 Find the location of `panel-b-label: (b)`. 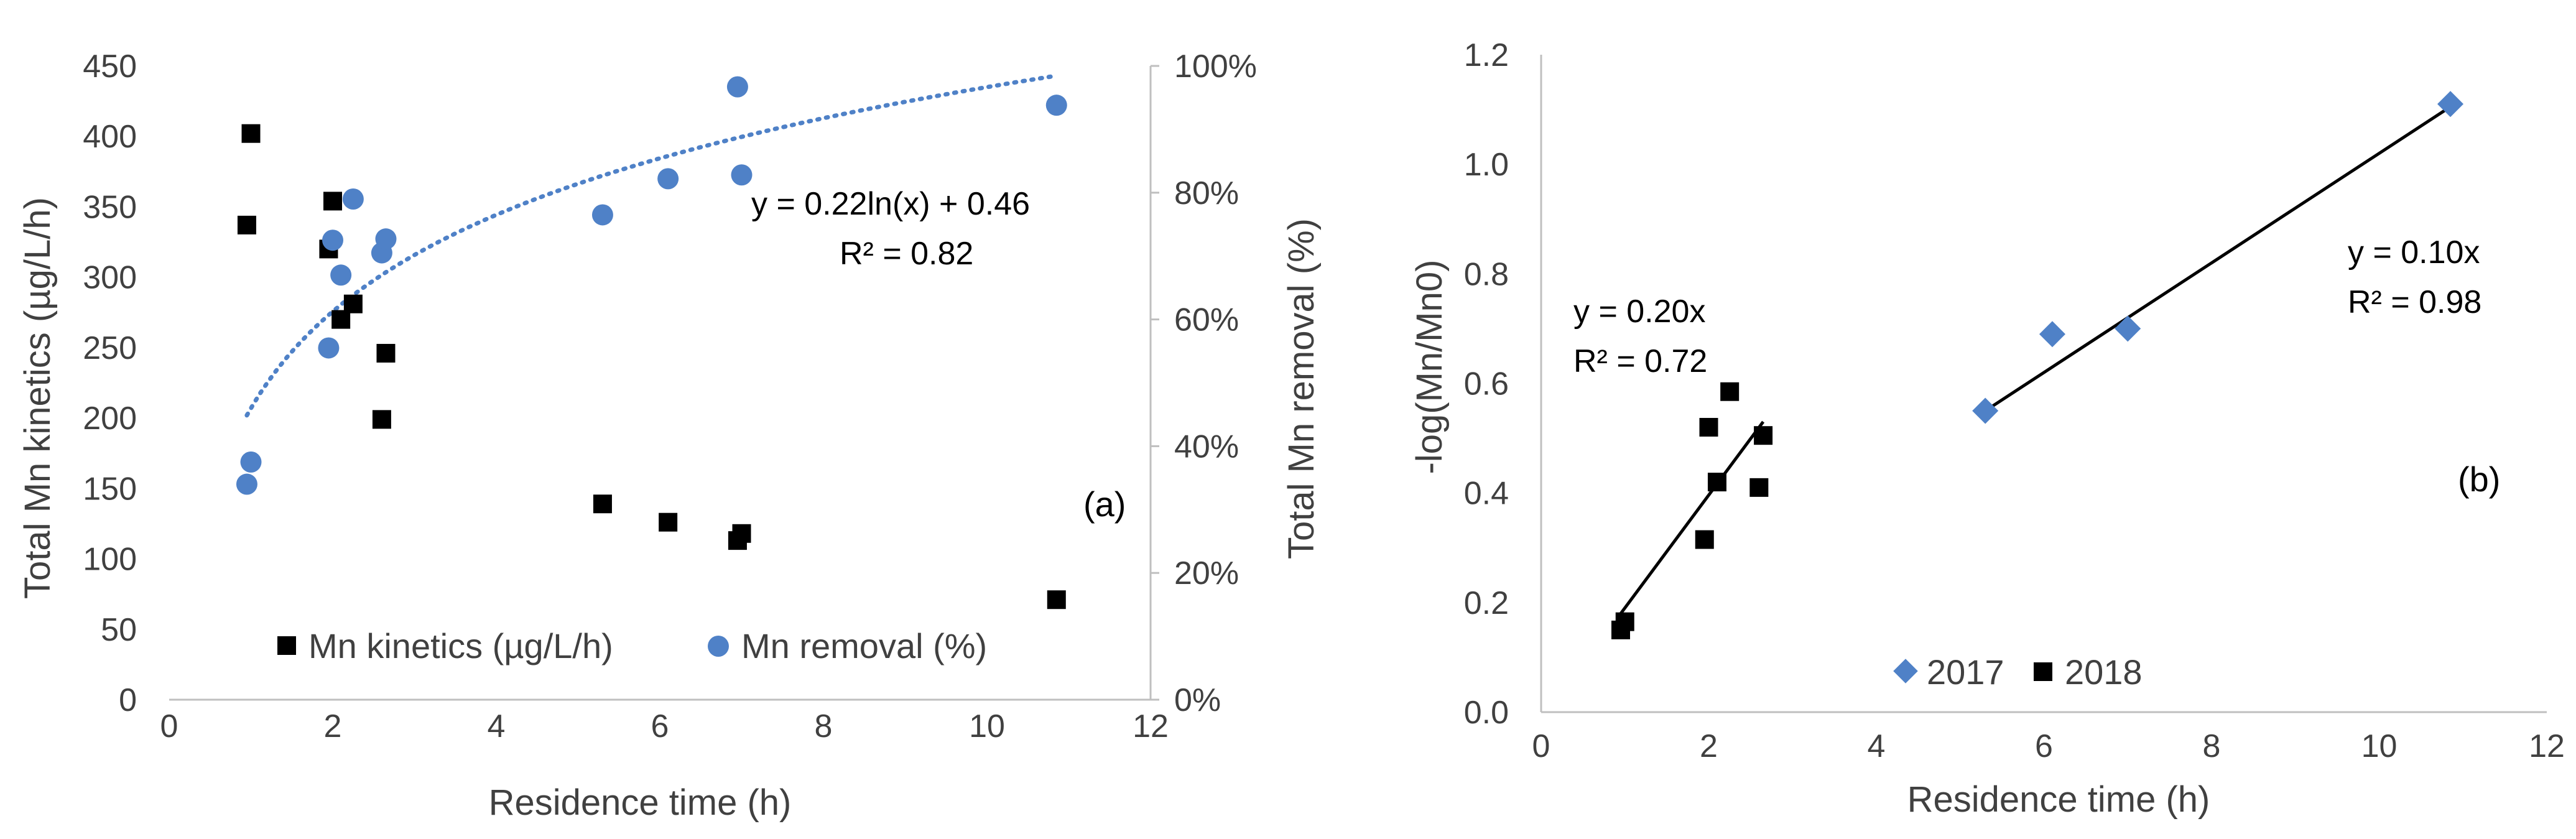

panel-b-label: (b) is located at coordinates (2479, 480).